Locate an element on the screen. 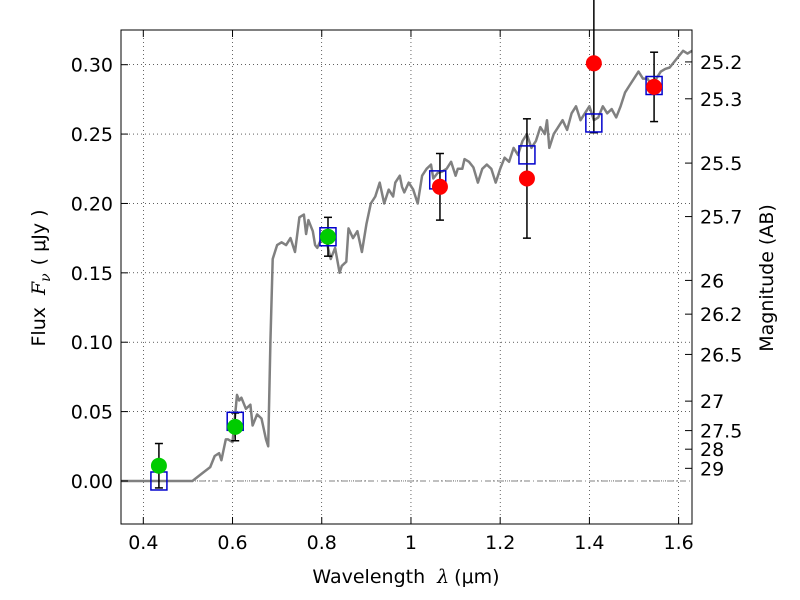 This screenshot has width=800, height=600. y2-tick-label: 26 is located at coordinates (712, 281).